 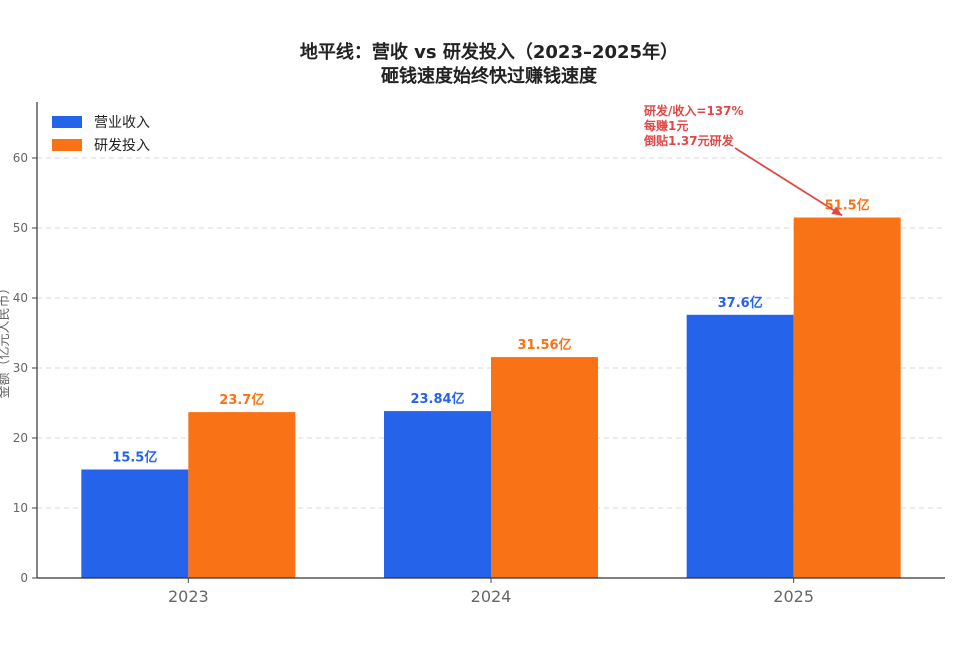 I want to click on y-axis-label: 金额（亿元人民币）, so click(x=6, y=339).